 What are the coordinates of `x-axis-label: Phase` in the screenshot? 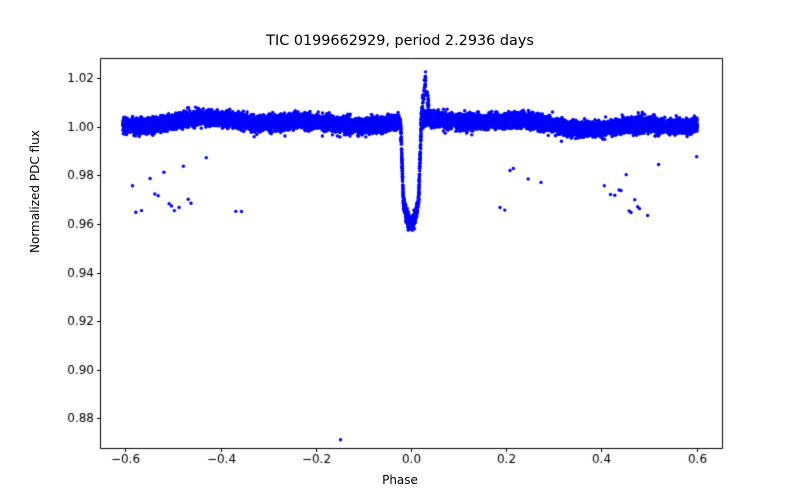 It's located at (400, 480).